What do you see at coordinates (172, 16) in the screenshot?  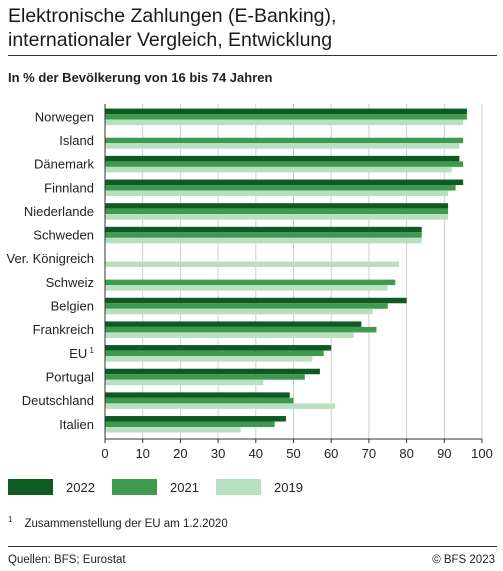 I see `title-line-1: Elektronische Zahlungen (E-Banking),` at bounding box center [172, 16].